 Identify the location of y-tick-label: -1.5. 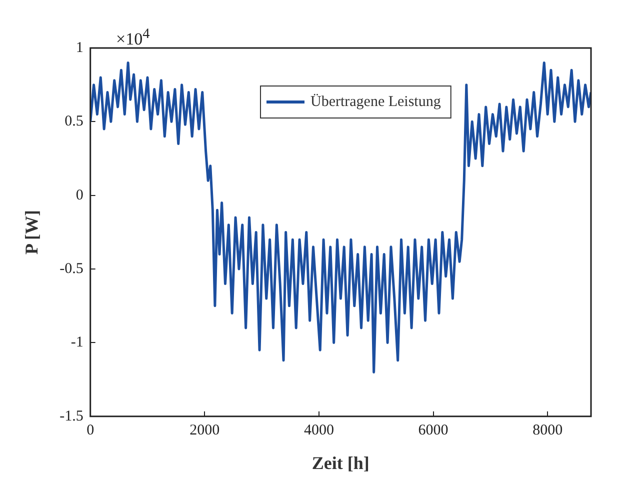
(72, 416).